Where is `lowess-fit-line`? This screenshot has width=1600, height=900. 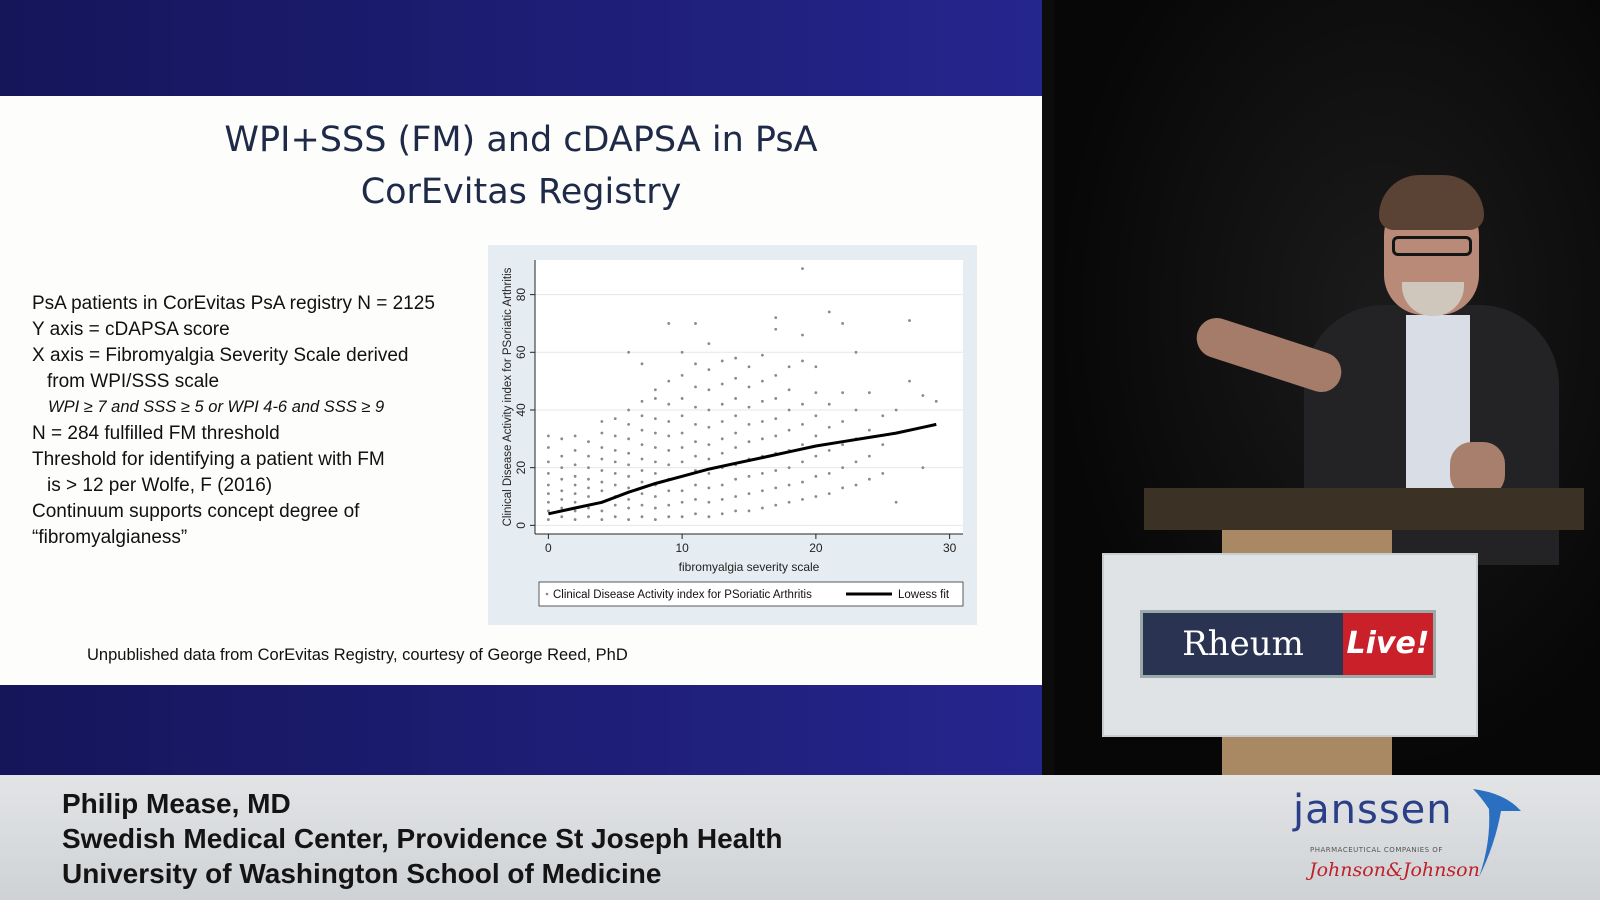 lowess-fit-line is located at coordinates (742, 469).